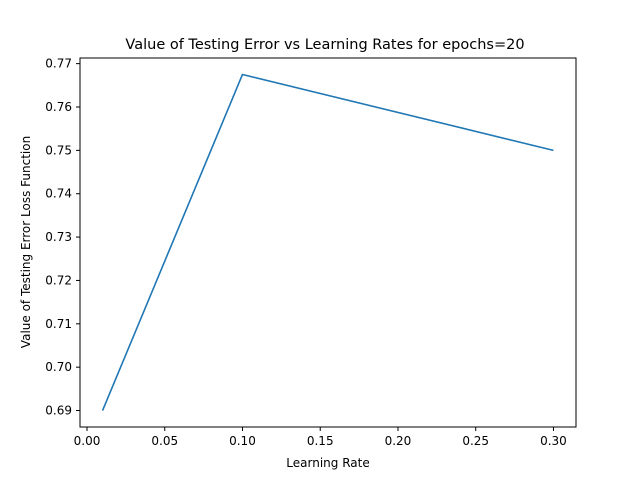 The width and height of the screenshot is (640, 480). Describe the element at coordinates (58, 324) in the screenshot. I see `y-tick-label: 0.71` at that location.